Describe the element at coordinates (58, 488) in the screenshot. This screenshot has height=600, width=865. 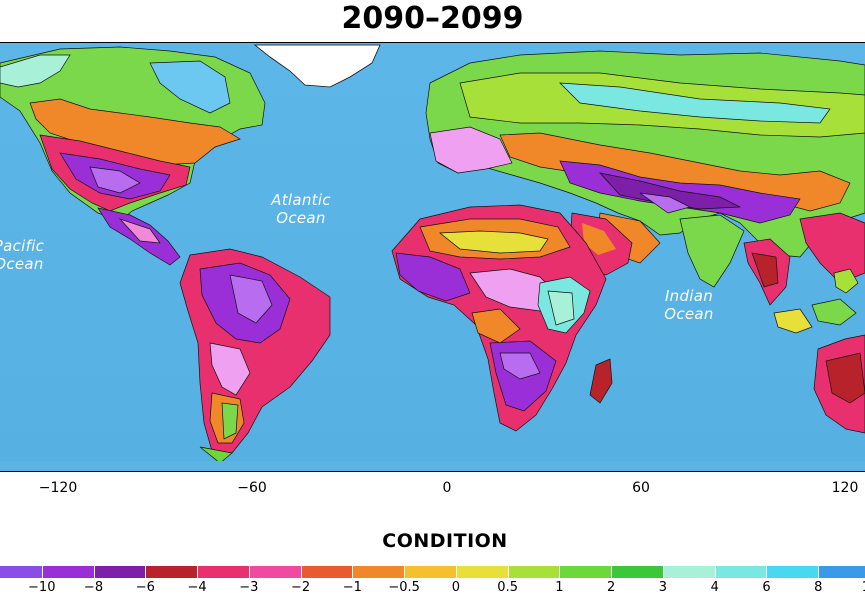
I see `longitude-label-minus-120: −120` at that location.